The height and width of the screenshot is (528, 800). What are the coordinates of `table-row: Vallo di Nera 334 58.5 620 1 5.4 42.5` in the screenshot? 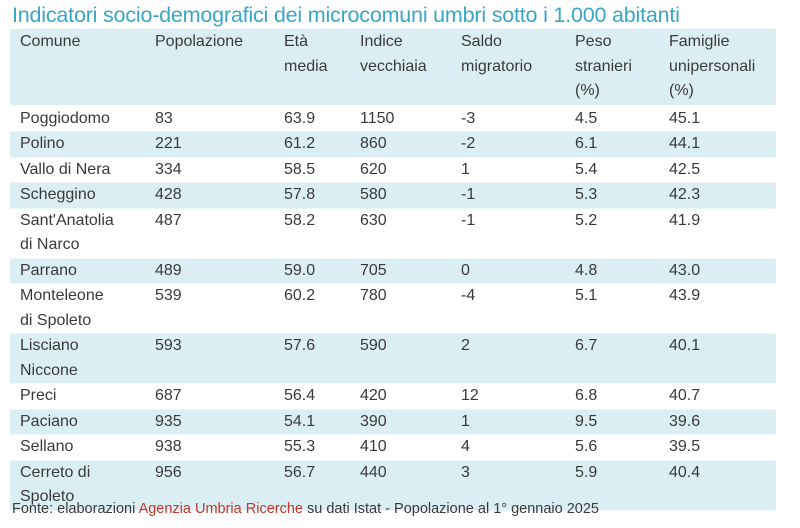 It's located at (393, 170).